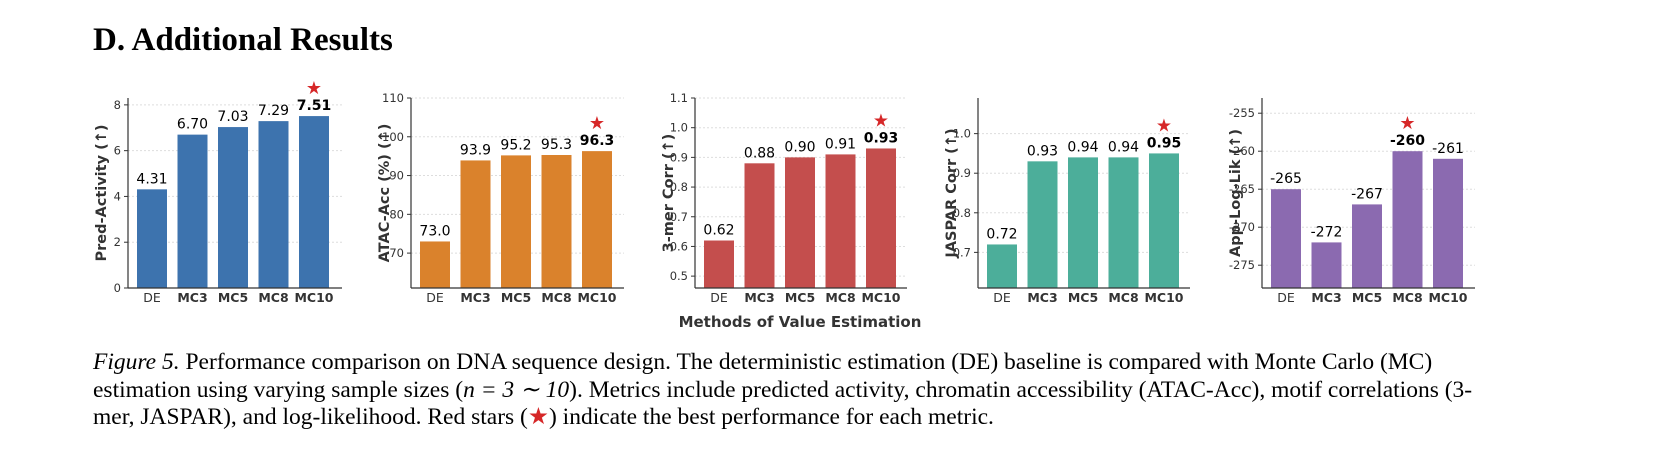 Image resolution: width=1654 pixels, height=449 pixels. I want to click on value-label: 95.2, so click(515, 145).